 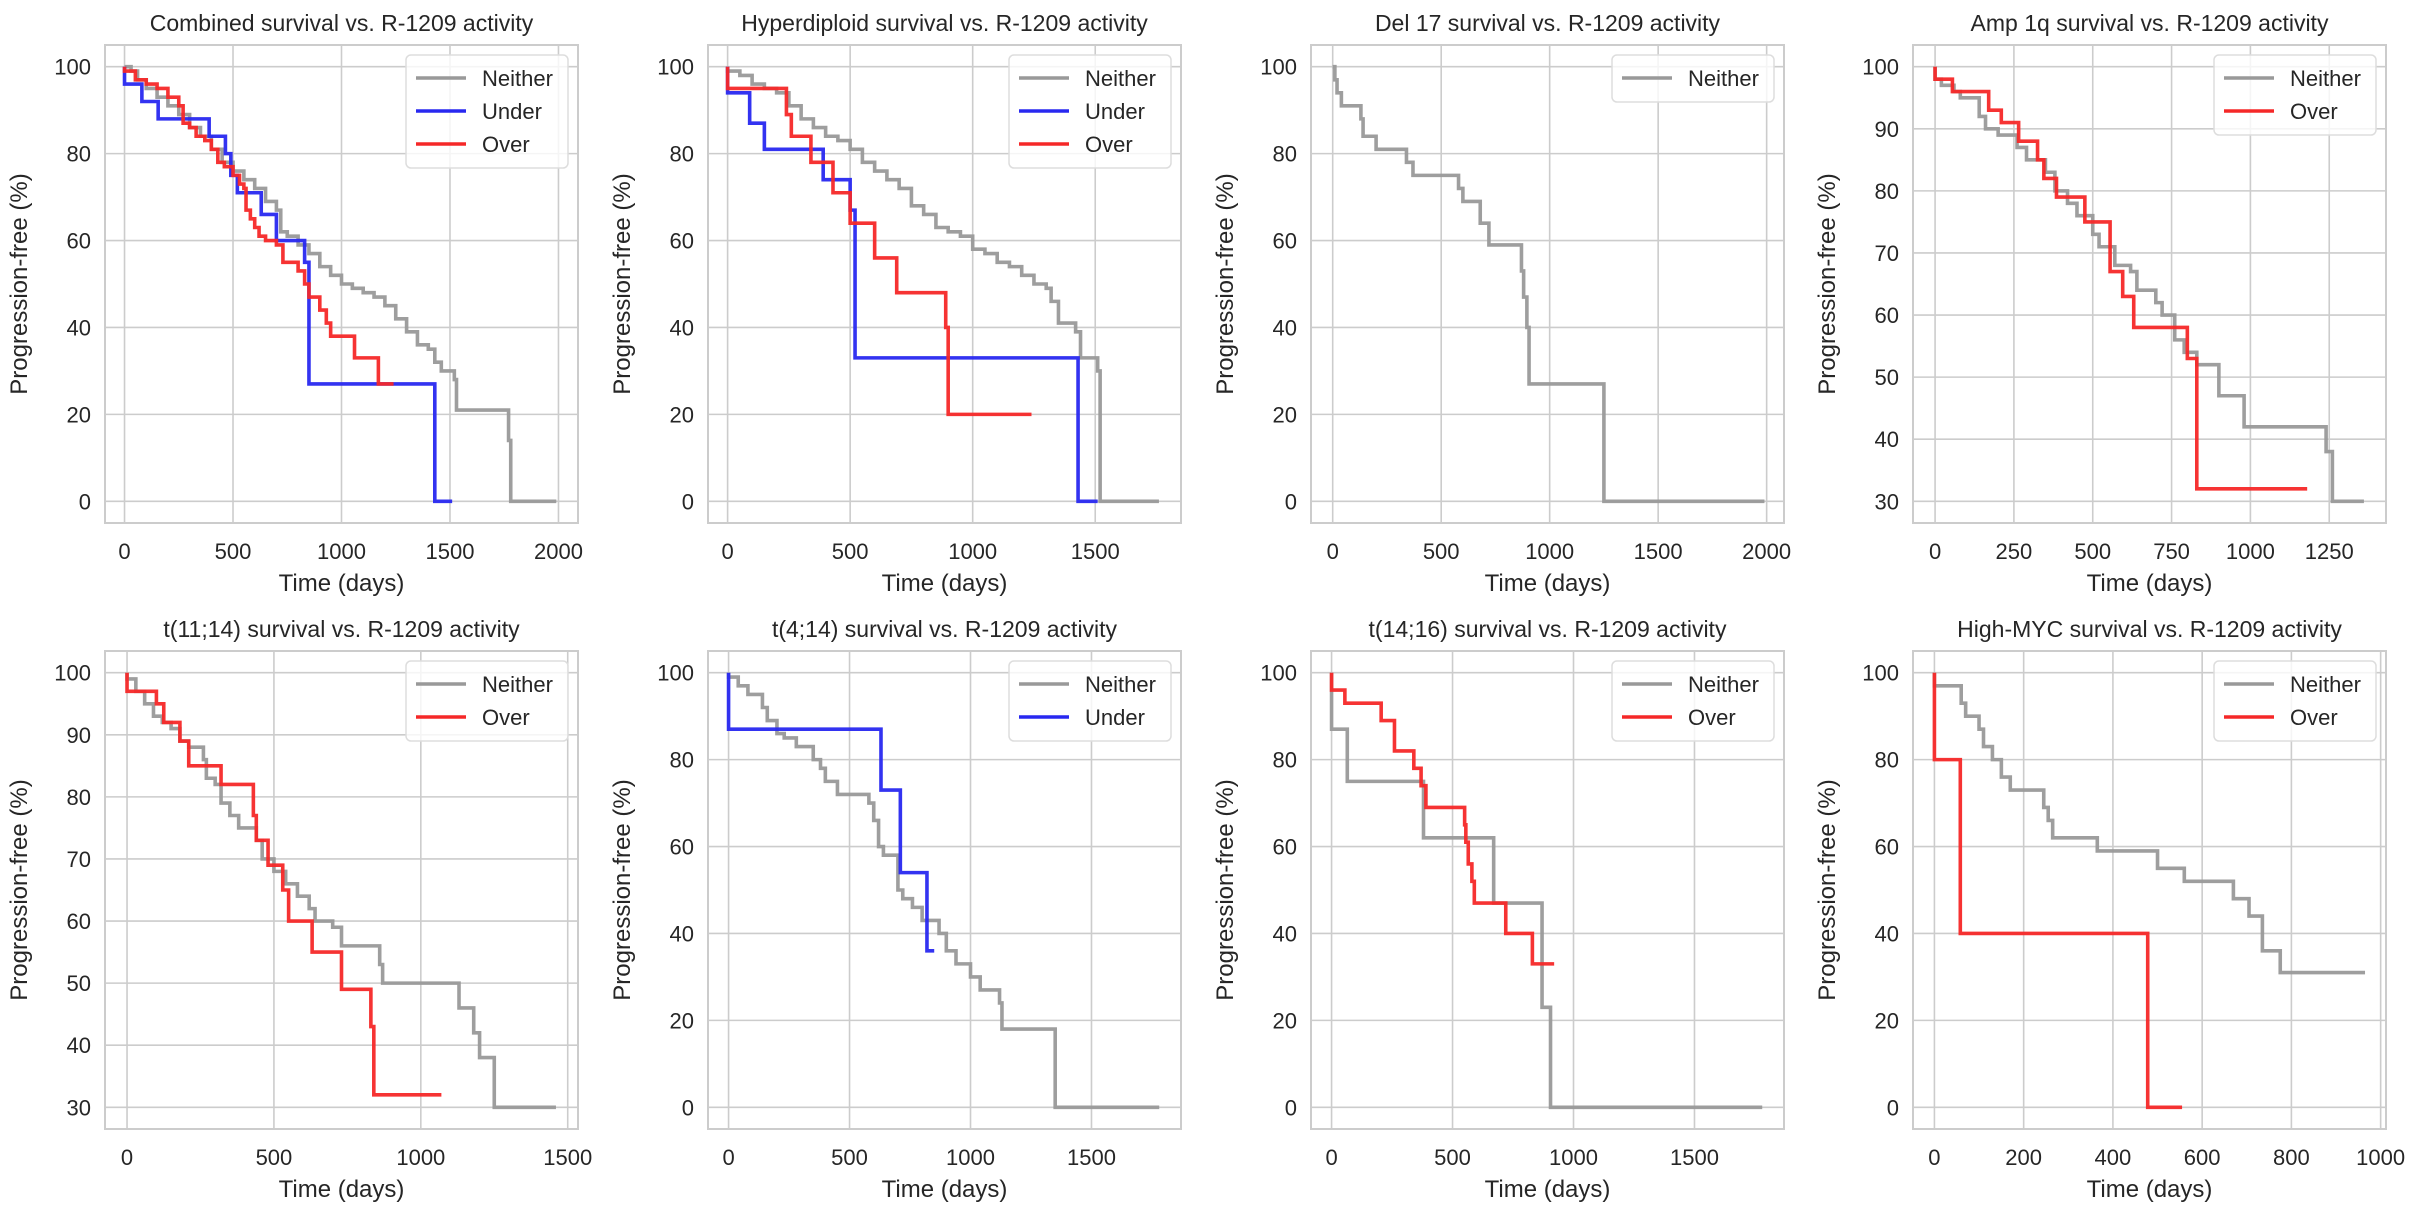 What do you see at coordinates (342, 23) in the screenshot?
I see `chart-title: Combined survival vs. R-1209 activity` at bounding box center [342, 23].